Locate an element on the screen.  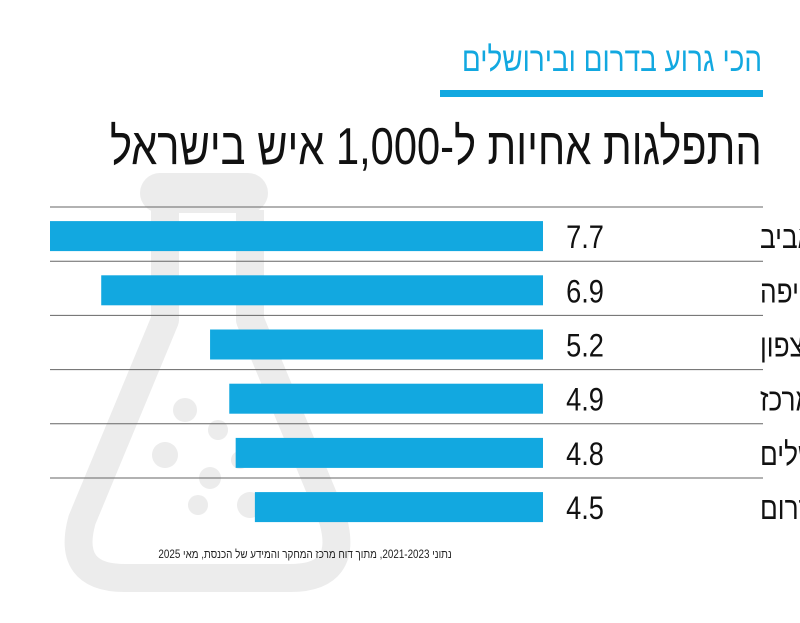
value-label: 5.2 is located at coordinates (585, 346).